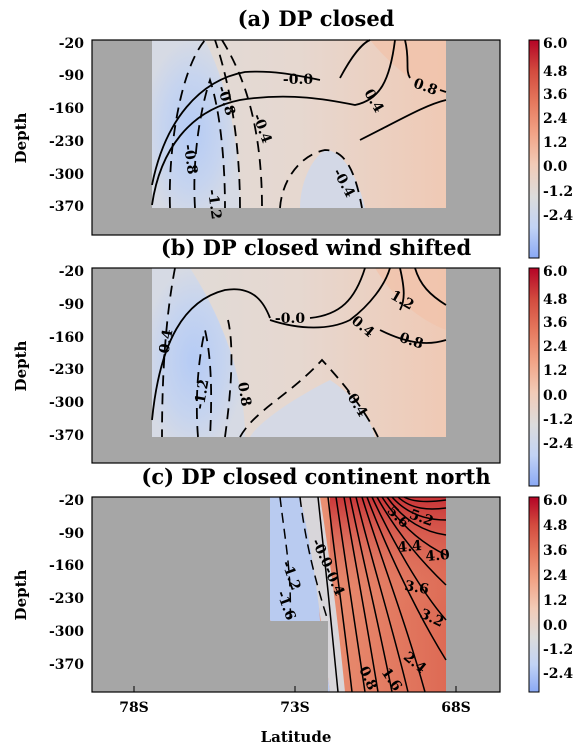 The image size is (588, 750). I want to click on panel-a-clabel: -0.8, so click(190, 159).